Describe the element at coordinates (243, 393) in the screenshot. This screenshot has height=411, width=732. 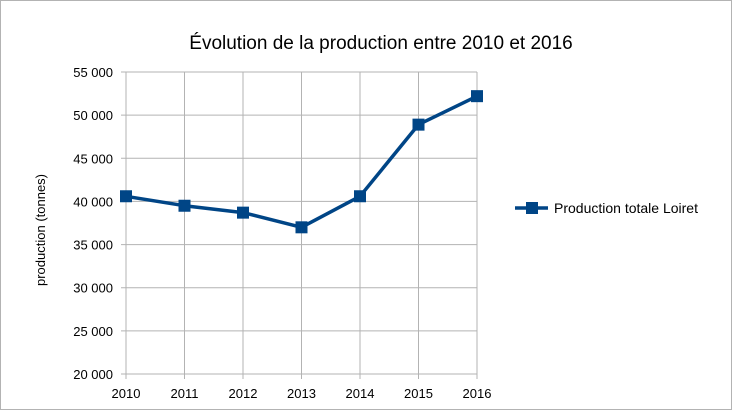
I see `x-tick-label: 2012` at that location.